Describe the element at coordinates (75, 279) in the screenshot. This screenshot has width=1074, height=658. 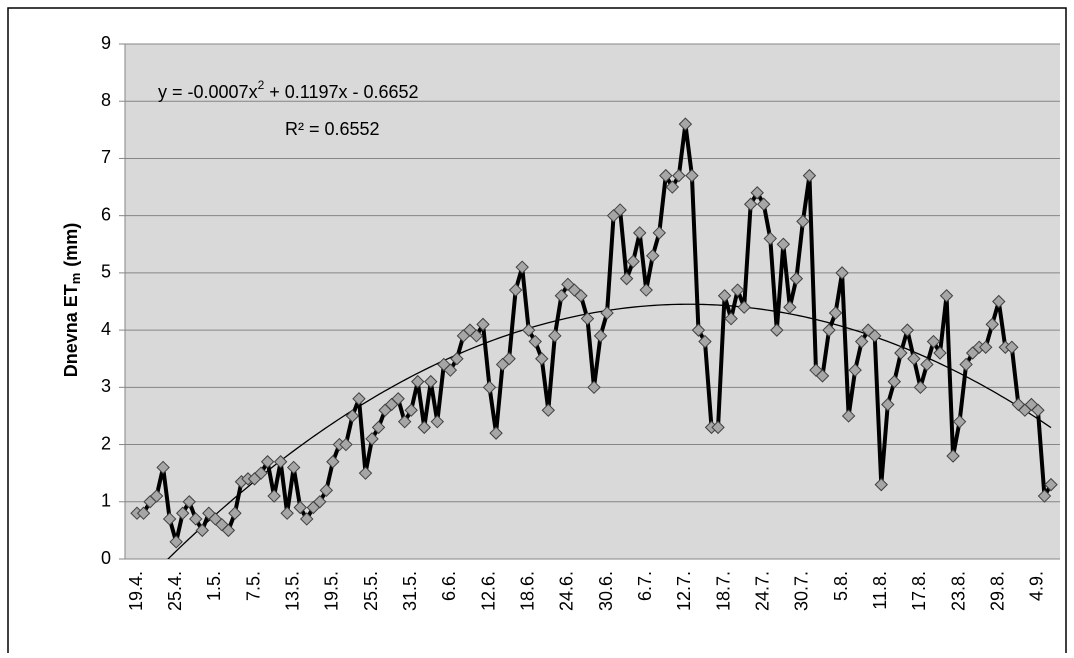
I see `y-label-subscript: m` at that location.